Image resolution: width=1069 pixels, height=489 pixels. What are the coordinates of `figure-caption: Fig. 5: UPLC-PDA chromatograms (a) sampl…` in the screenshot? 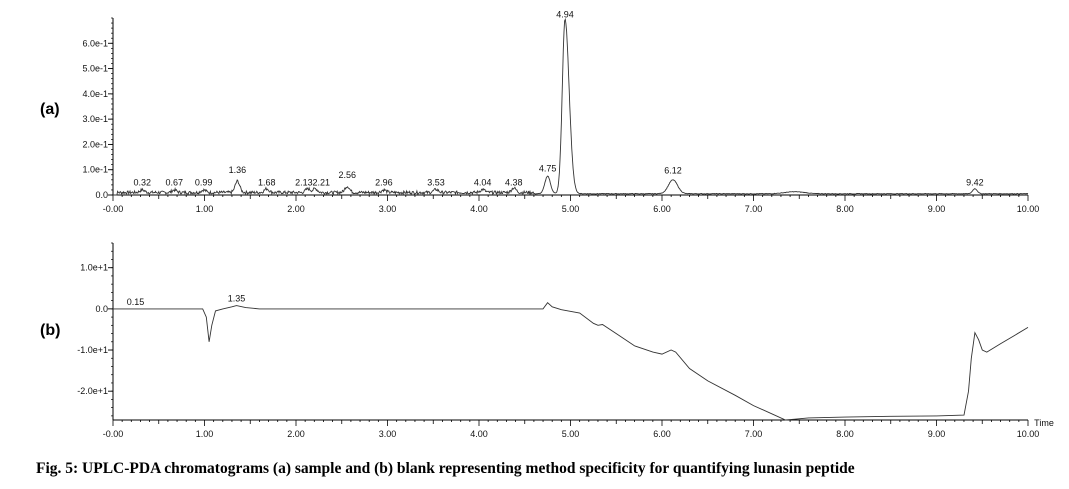 It's located at (445, 468).